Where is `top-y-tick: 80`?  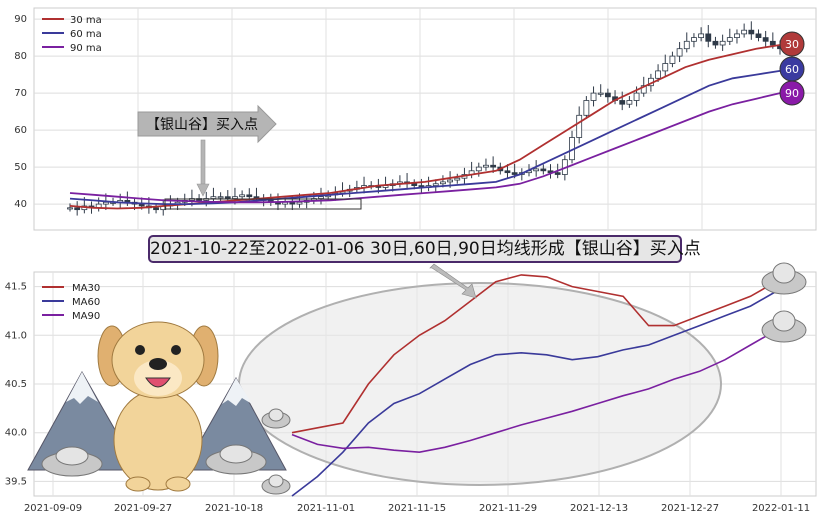 top-y-tick: 80 is located at coordinates (20, 56).